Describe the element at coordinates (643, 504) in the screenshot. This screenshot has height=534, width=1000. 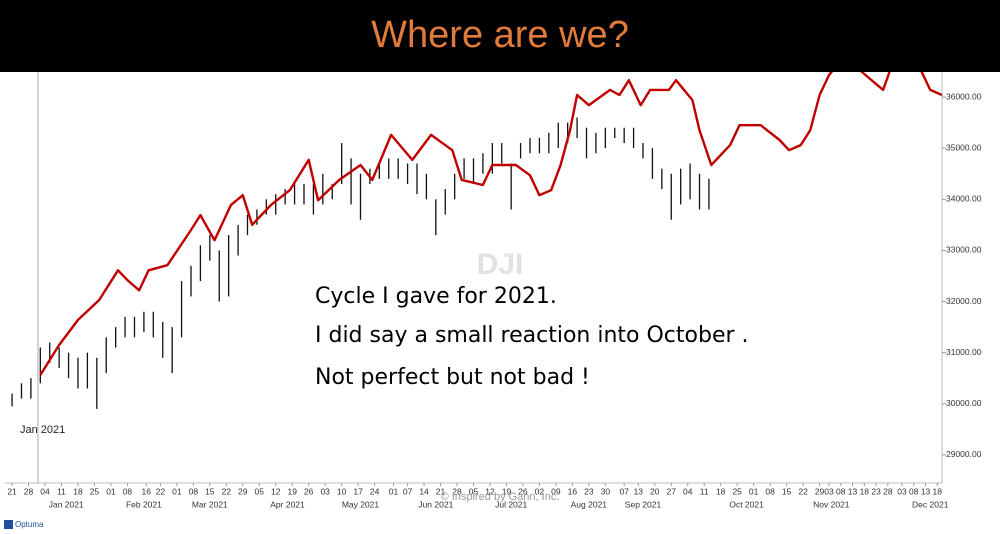
I see `month-label: Sep 2021` at that location.